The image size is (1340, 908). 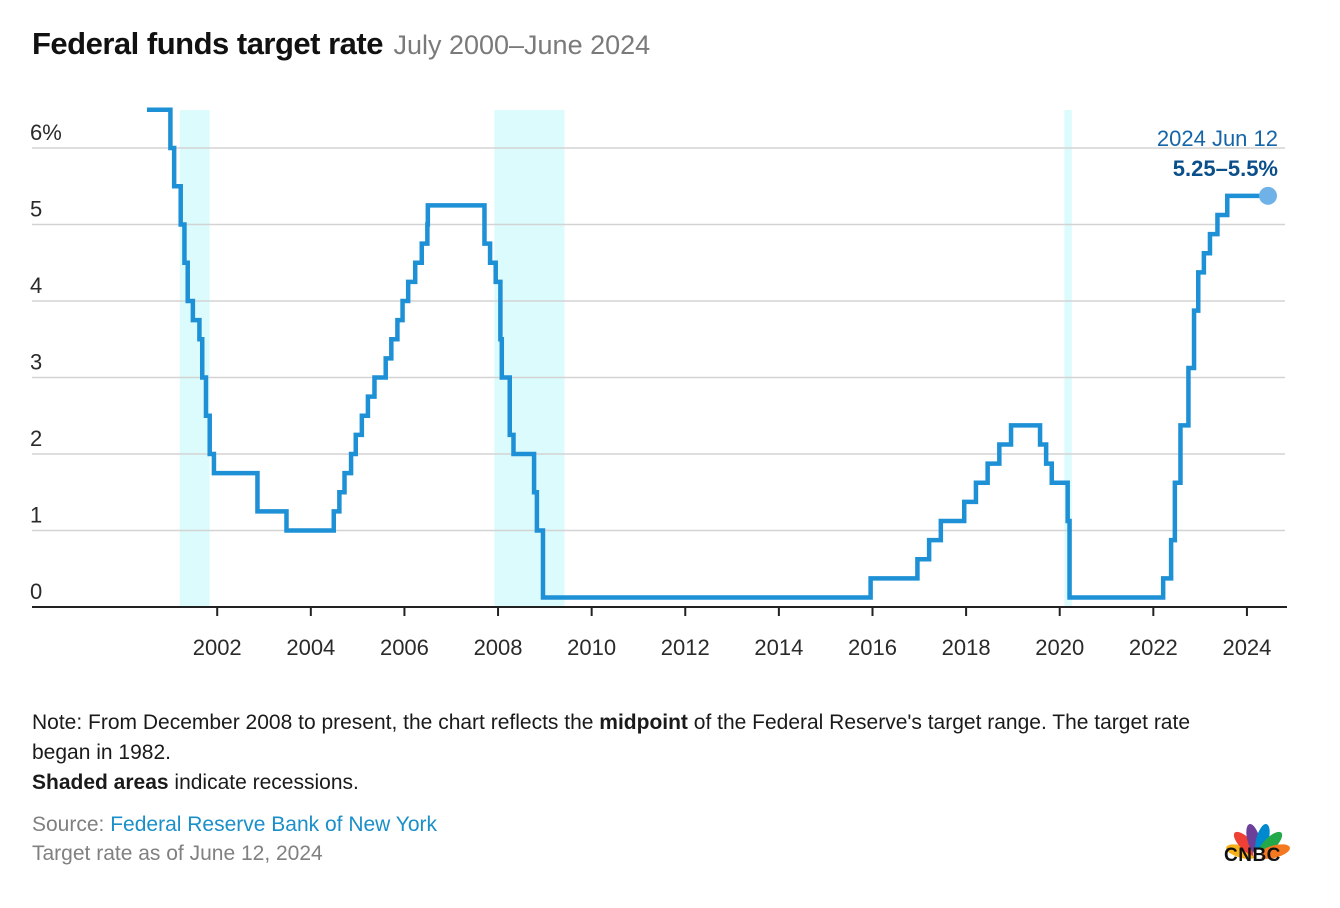 I want to click on source-label: Source:, so click(x=71, y=824).